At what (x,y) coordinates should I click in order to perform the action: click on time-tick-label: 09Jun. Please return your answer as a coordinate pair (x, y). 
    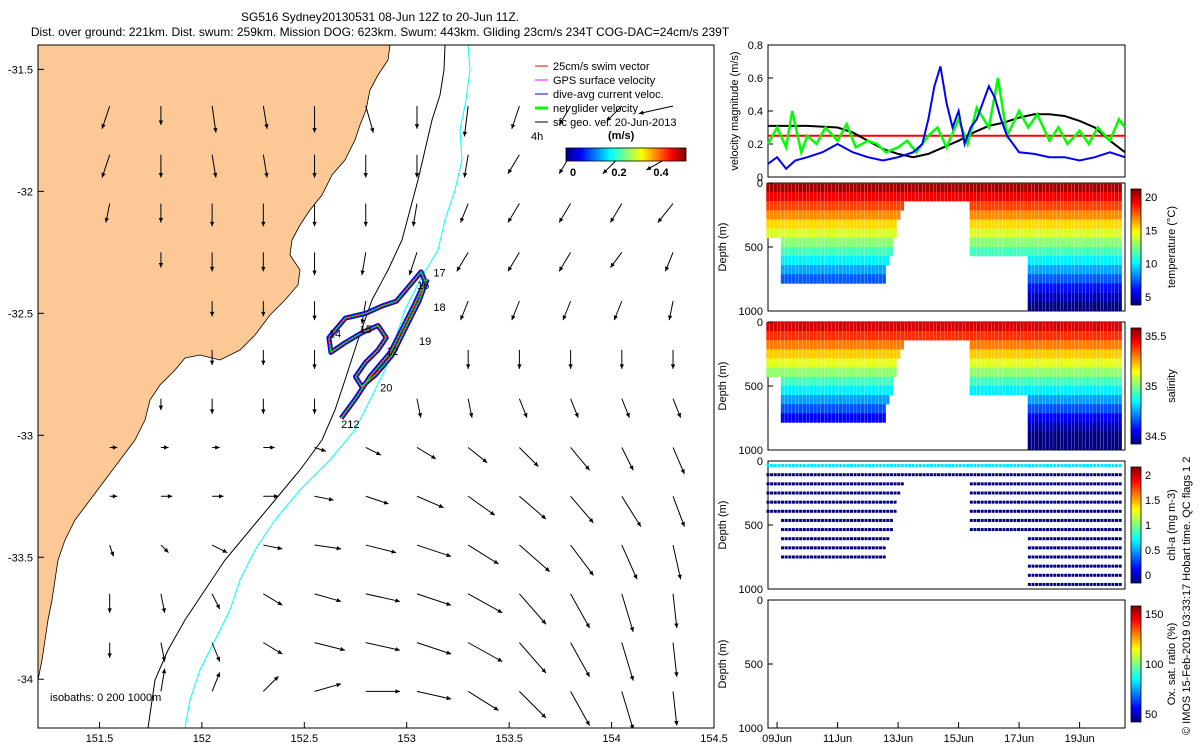
    Looking at the image, I should click on (777, 739).